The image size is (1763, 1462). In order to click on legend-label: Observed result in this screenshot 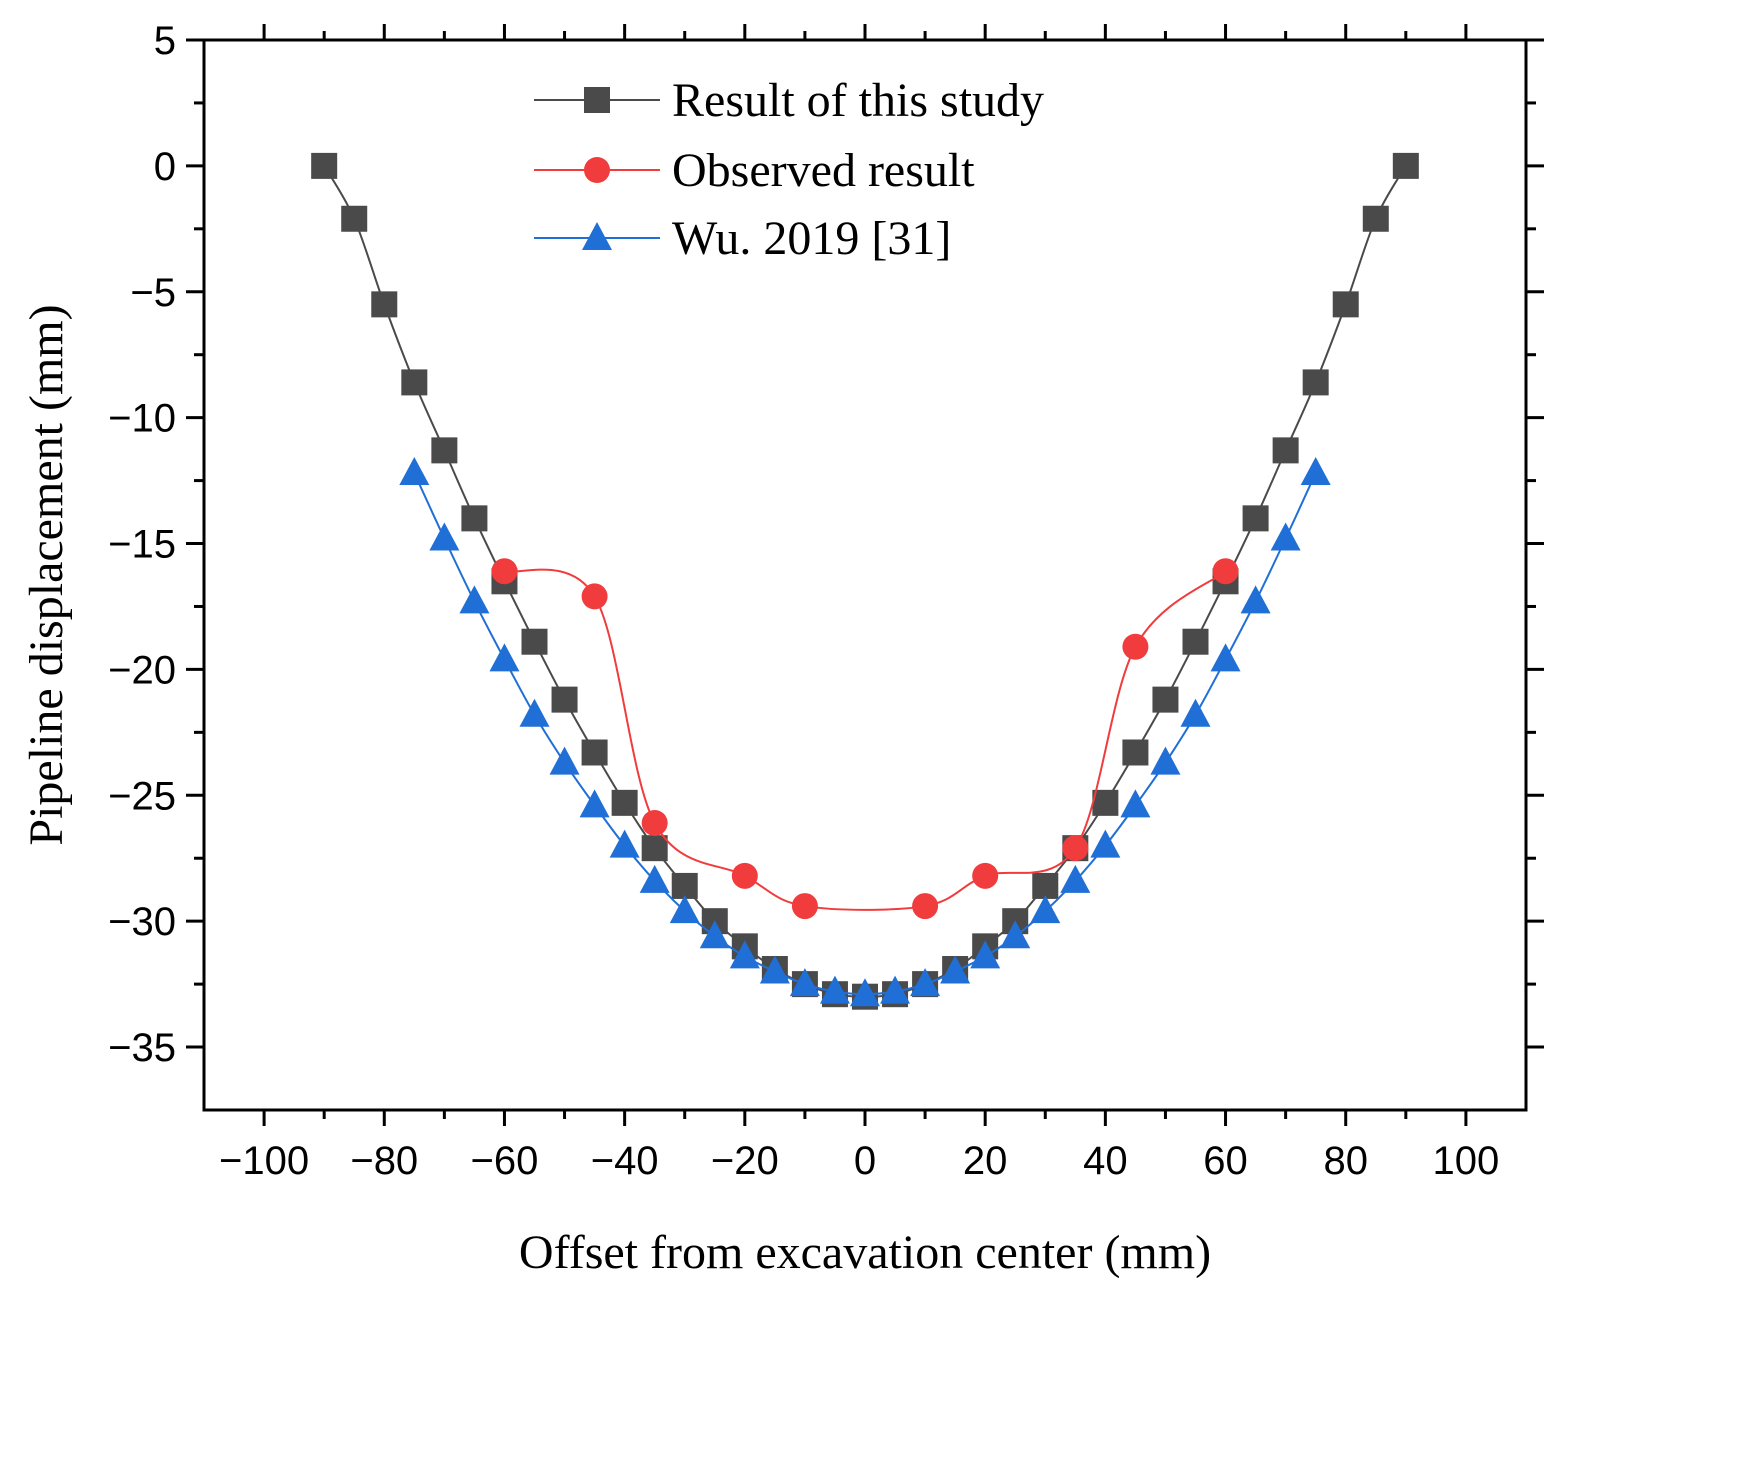, I will do `click(823, 170)`.